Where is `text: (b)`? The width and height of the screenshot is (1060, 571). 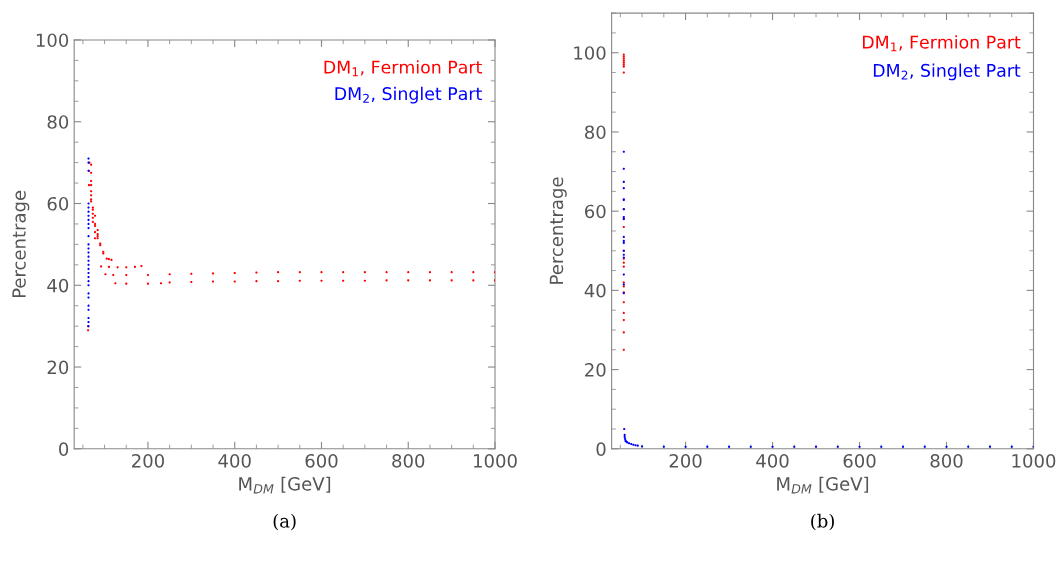
text: (b) is located at coordinates (822, 522).